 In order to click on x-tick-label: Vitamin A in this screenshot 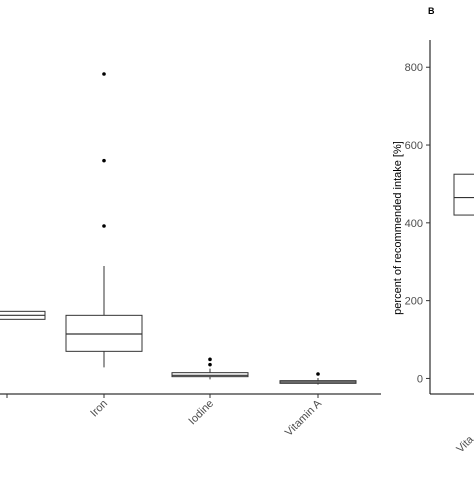, I will do `click(304, 418)`.